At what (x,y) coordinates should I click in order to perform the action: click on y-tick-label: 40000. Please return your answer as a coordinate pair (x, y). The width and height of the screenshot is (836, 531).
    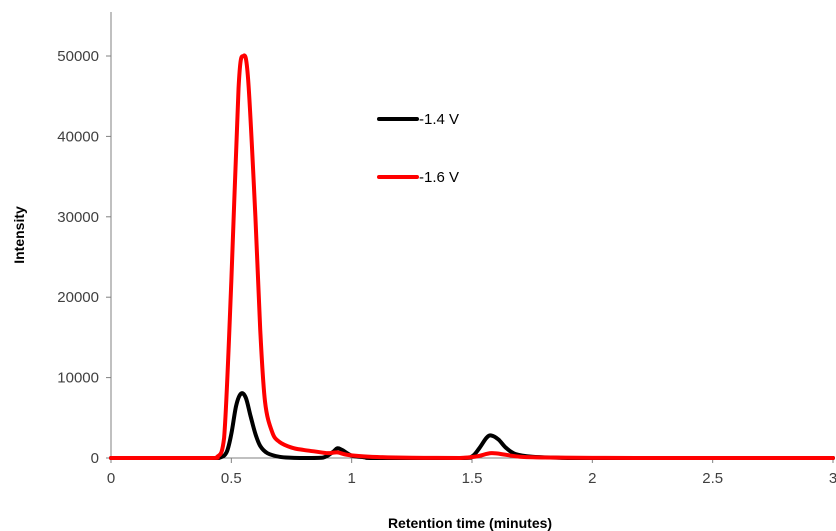
    Looking at the image, I should click on (78, 136).